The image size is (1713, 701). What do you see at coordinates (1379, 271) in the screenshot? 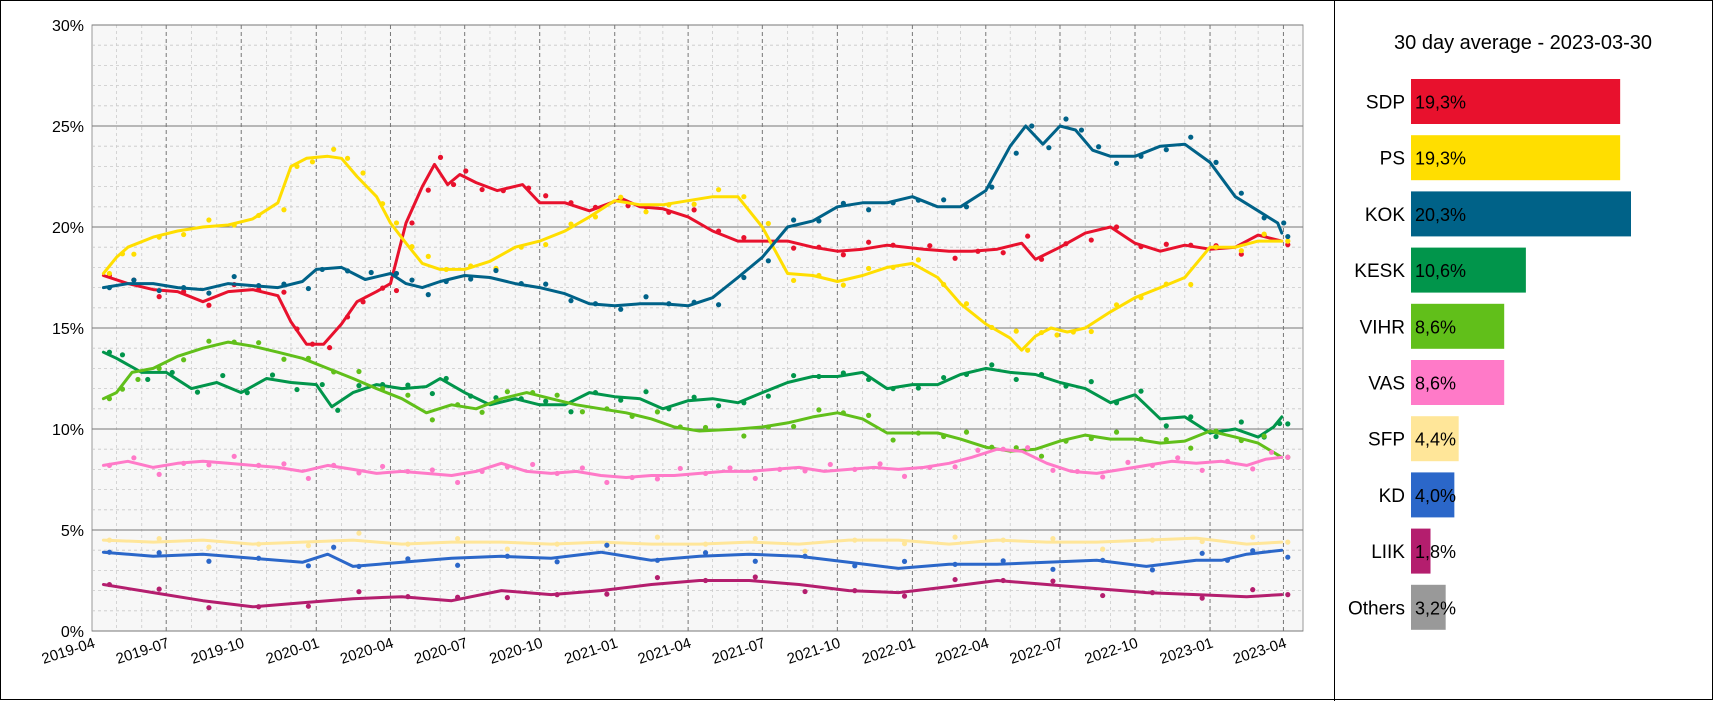
I see `bar-category-label: KESK` at bounding box center [1379, 271].